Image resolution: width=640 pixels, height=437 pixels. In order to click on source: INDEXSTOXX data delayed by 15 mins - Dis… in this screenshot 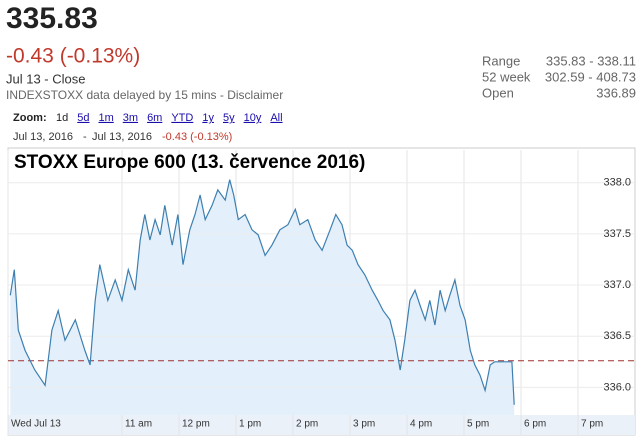, I will do `click(144, 95)`.